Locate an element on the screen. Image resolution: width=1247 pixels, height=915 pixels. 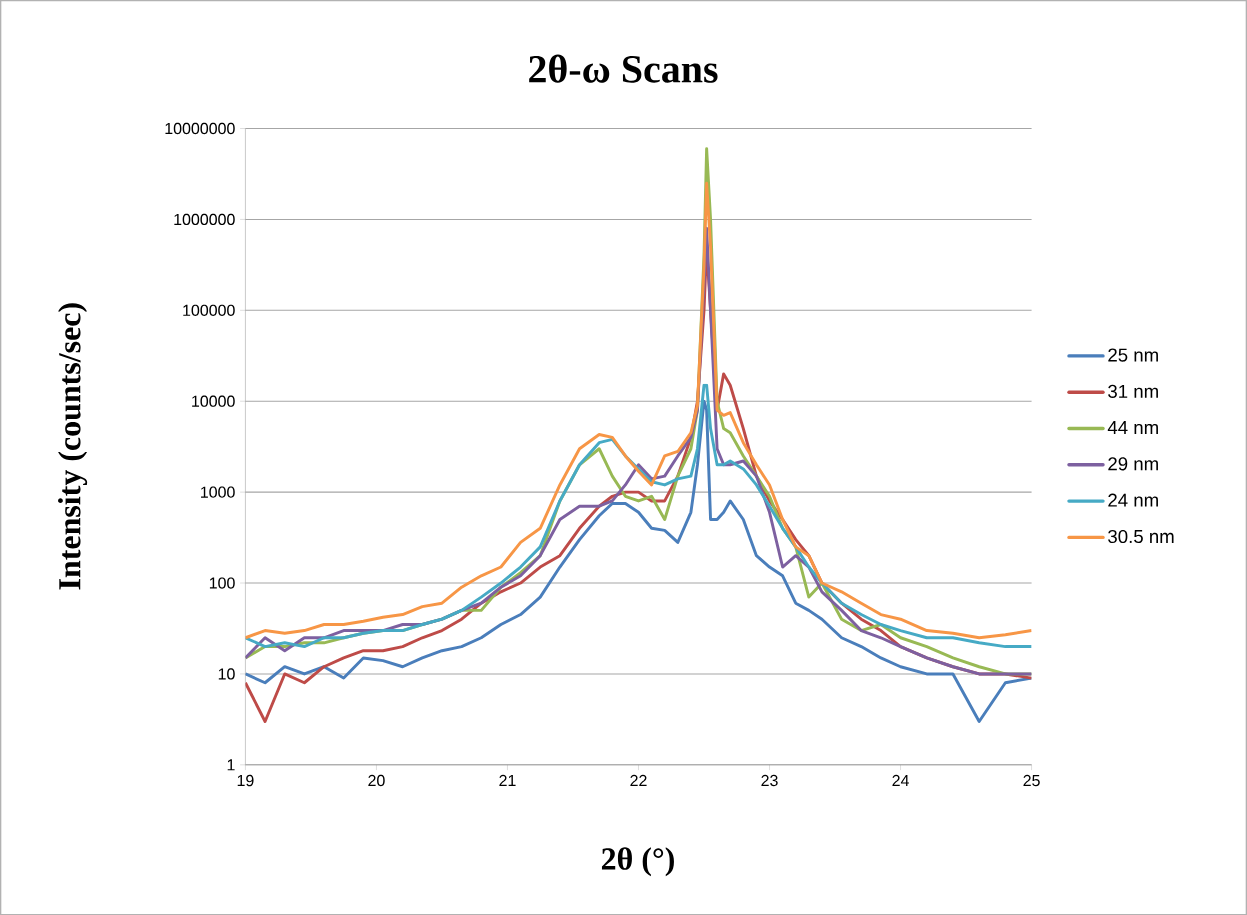
y-tick-label: 100000 is located at coordinates (209, 310).